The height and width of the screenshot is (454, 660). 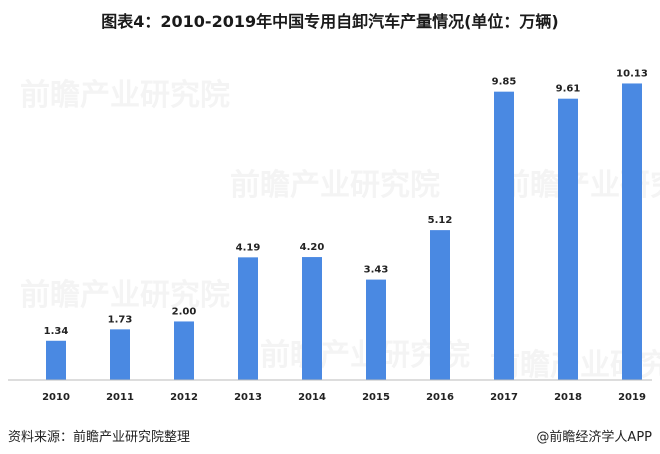 I want to click on value-label-2010: 1.34, so click(x=56, y=331).